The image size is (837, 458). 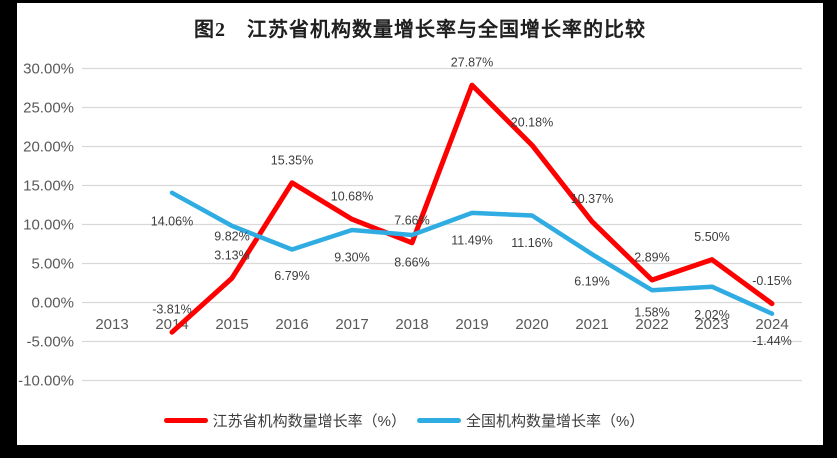 What do you see at coordinates (352, 197) in the screenshot?
I see `data-label: 10.68%` at bounding box center [352, 197].